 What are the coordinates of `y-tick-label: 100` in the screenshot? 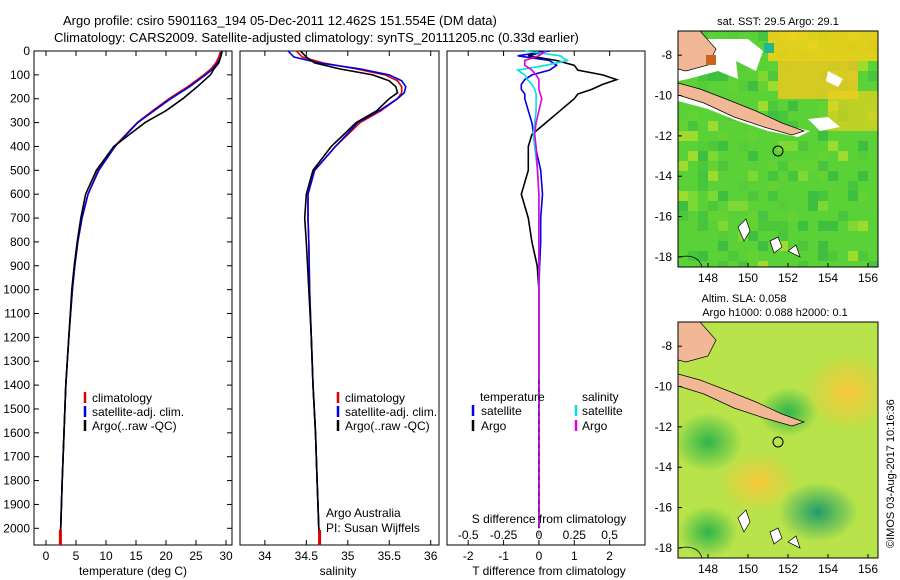 It's located at (20, 75).